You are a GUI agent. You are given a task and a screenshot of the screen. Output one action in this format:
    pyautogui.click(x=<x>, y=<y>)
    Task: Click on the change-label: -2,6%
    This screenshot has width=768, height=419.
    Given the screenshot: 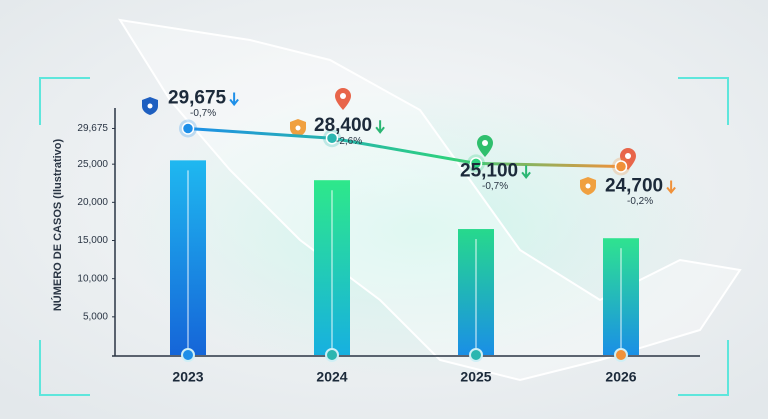 What is the action you would take?
    pyautogui.click(x=349, y=141)
    